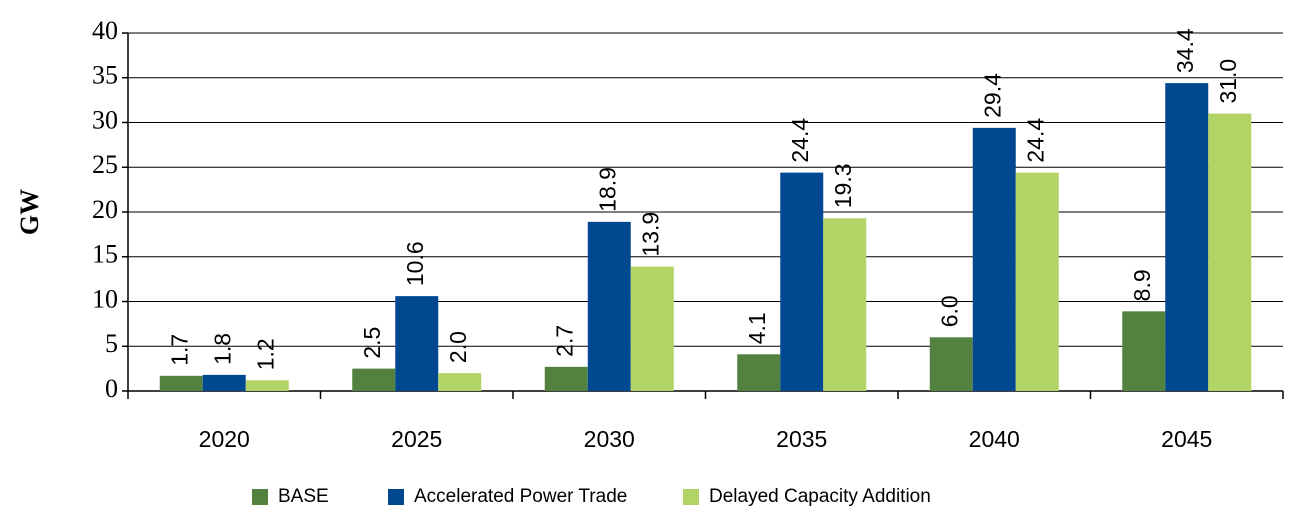 Image resolution: width=1290 pixels, height=517 pixels. What do you see at coordinates (105, 164) in the screenshot?
I see `y-tick-label: 25` at bounding box center [105, 164].